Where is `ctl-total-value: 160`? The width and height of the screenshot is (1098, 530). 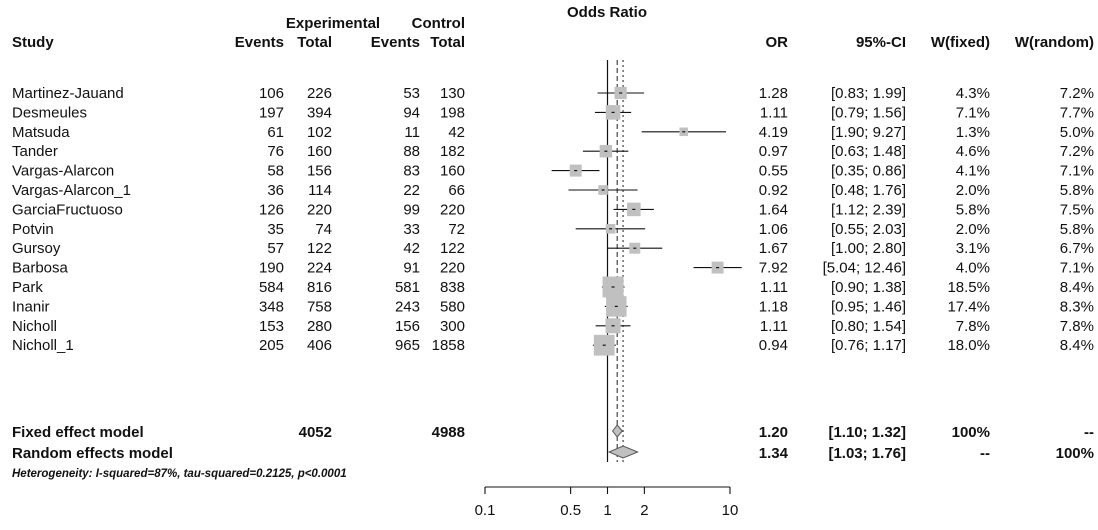 ctl-total-value: 160 is located at coordinates (452, 171).